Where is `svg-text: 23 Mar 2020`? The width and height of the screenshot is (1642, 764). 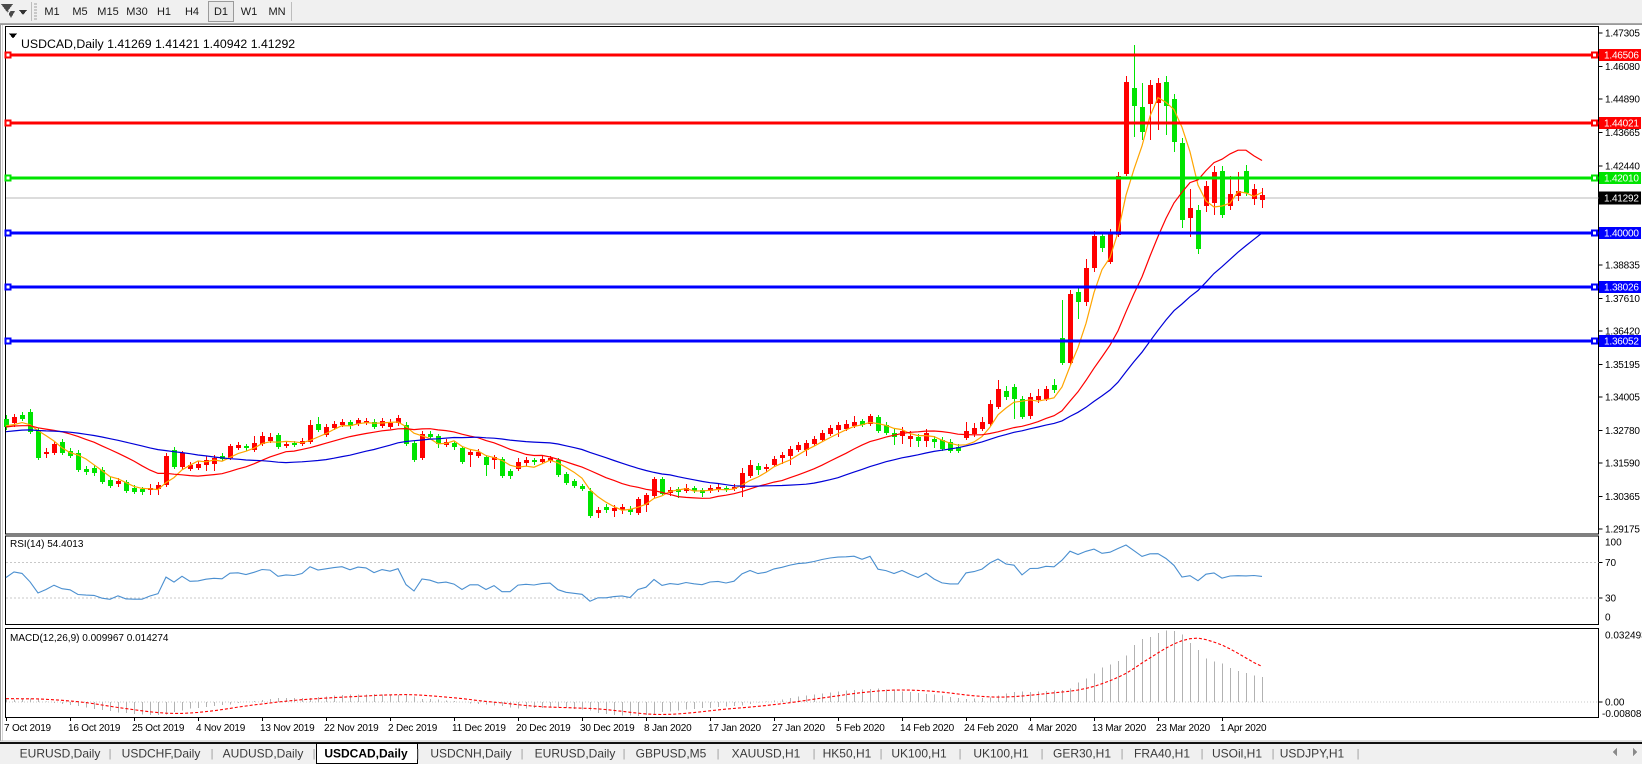 svg-text: 23 Mar 2020 is located at coordinates (1183, 728).